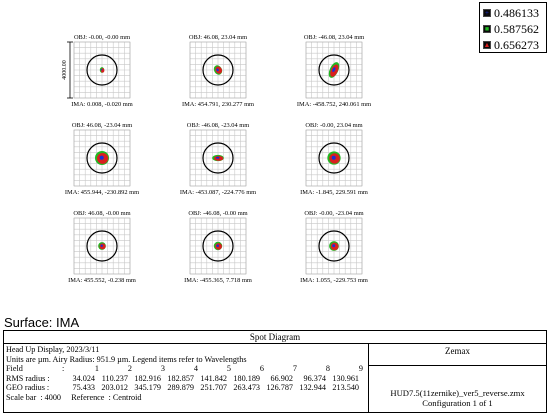 This screenshot has width=550, height=416. Describe the element at coordinates (184, 369) in the screenshot. I see `field-row: Field:1 2 3 4 5 6 7 8 9` at that location.